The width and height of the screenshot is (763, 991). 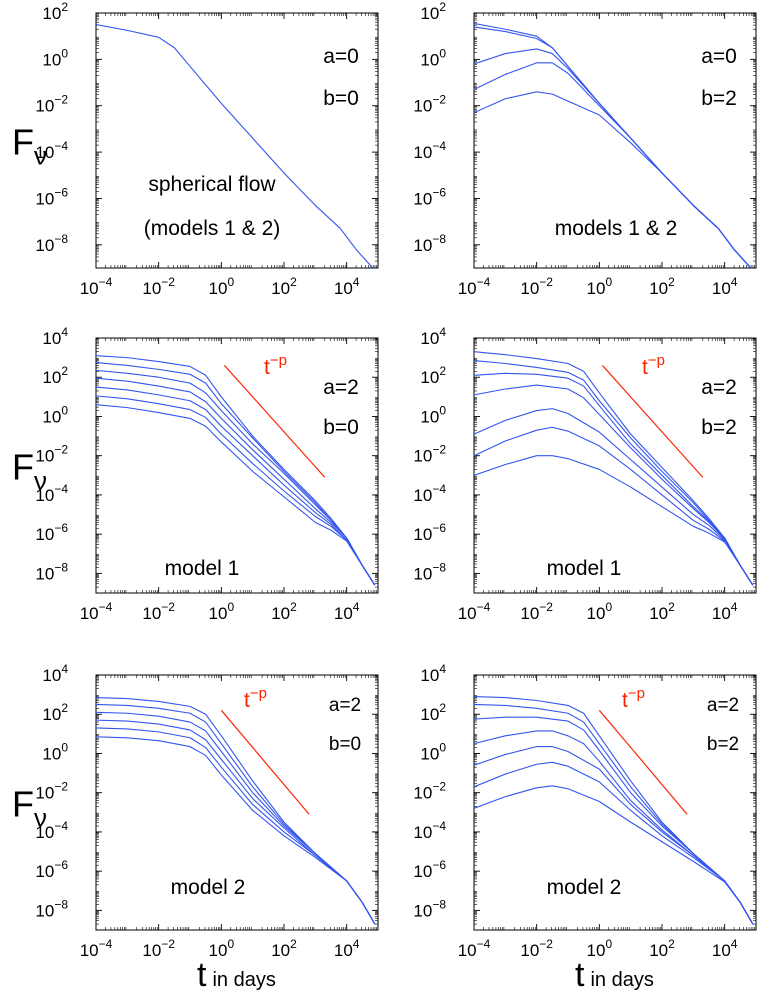 What do you see at coordinates (653, 421) in the screenshot?
I see `reference-slope-line` at bounding box center [653, 421].